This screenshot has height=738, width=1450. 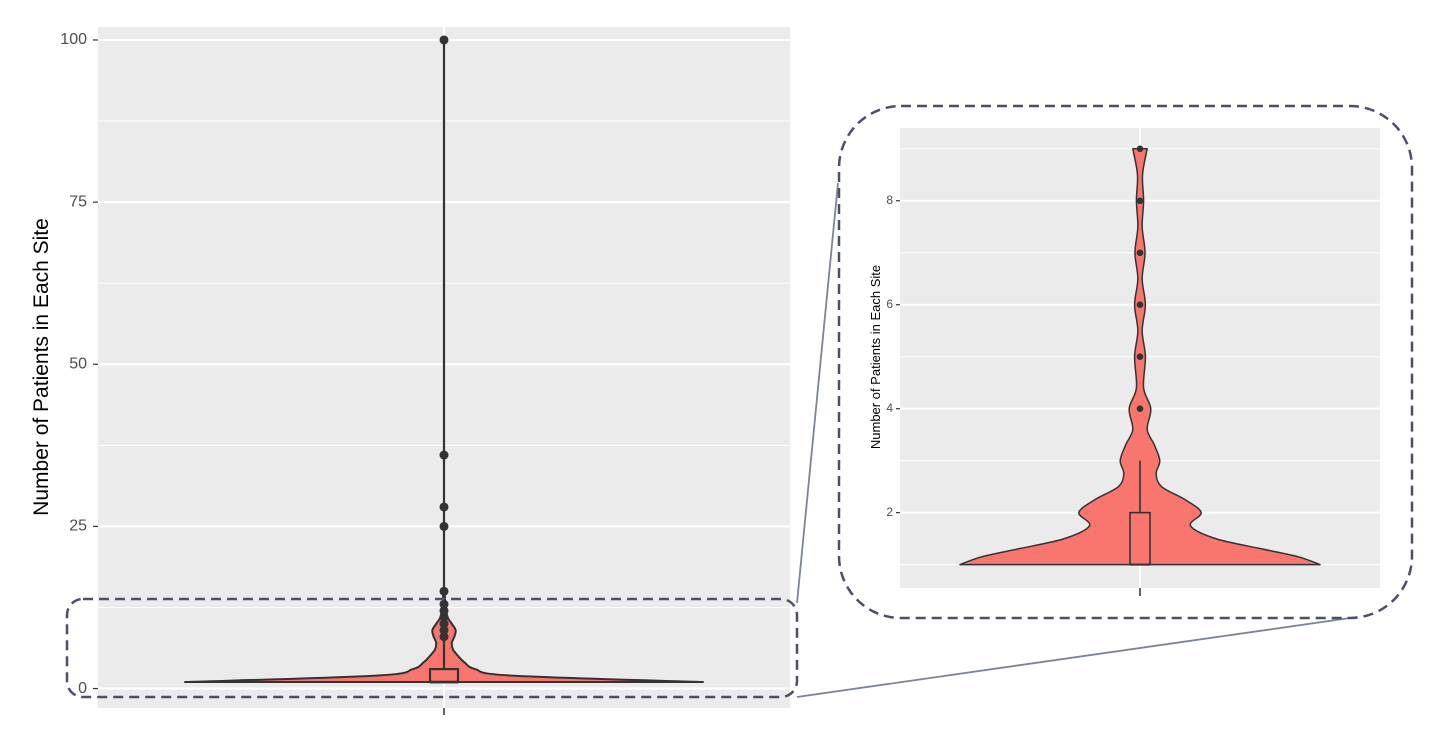 What do you see at coordinates (889, 408) in the screenshot?
I see `y-tick-label: 4` at bounding box center [889, 408].